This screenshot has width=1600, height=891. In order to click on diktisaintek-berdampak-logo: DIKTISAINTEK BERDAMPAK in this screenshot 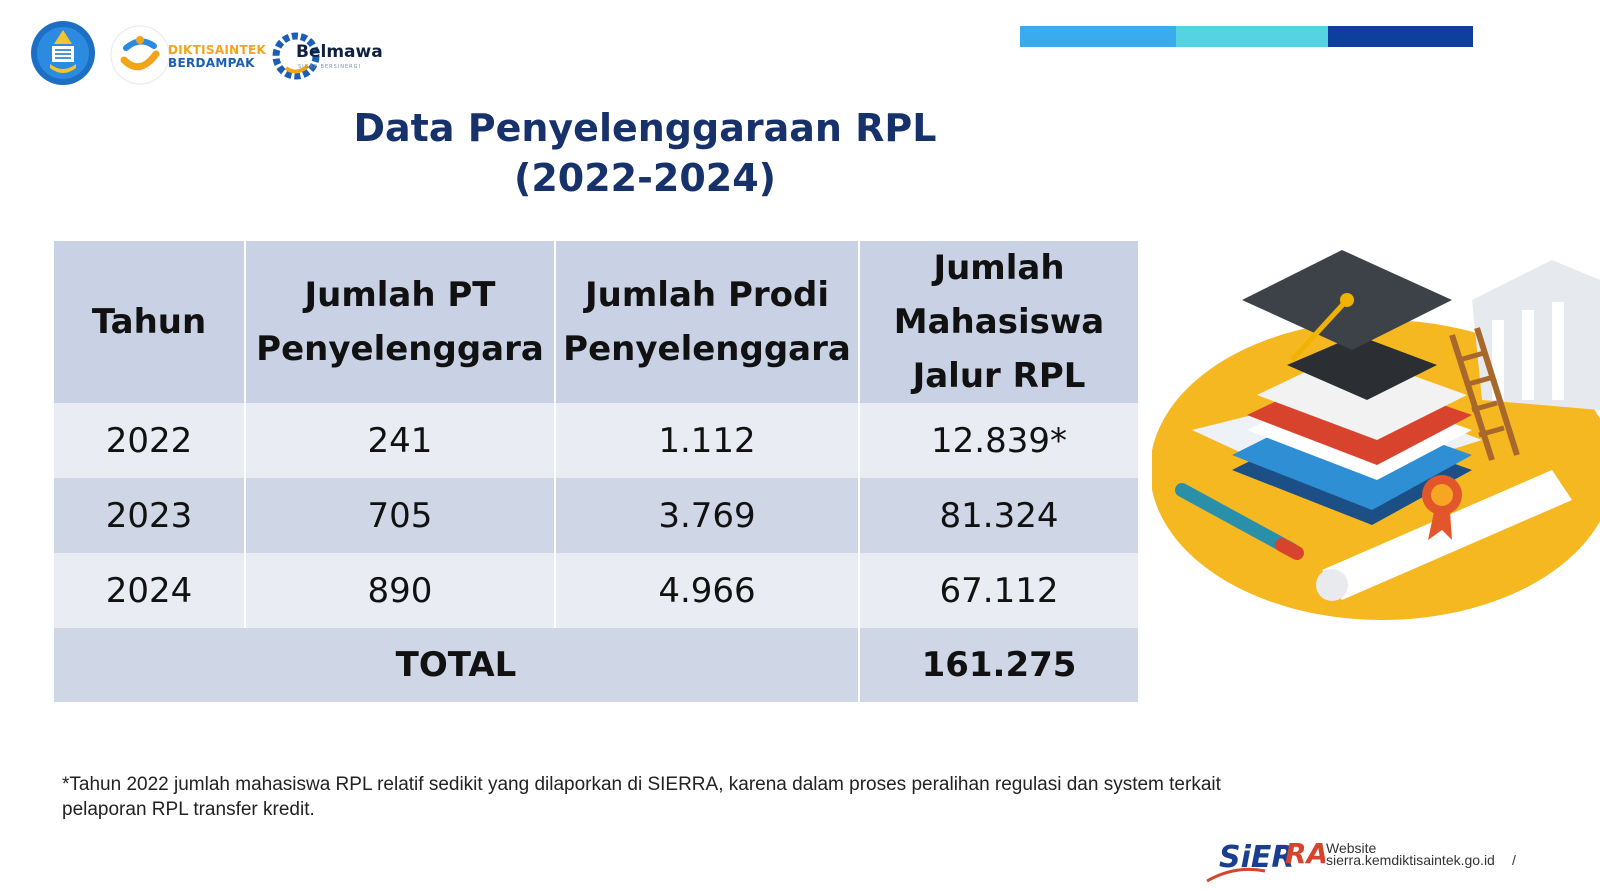, I will do `click(190, 55)`.